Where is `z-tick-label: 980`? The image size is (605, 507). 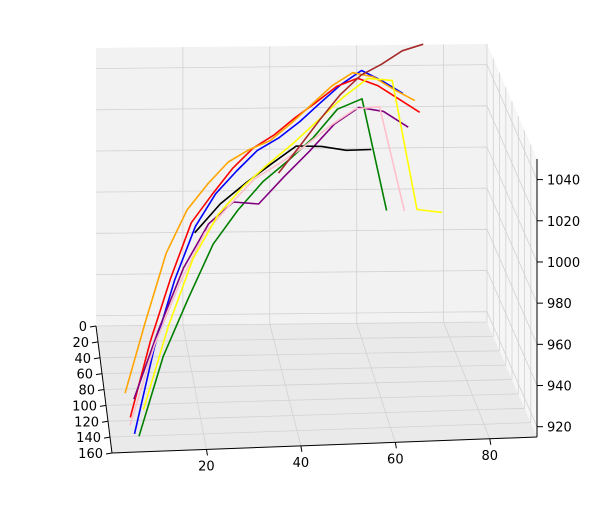
z-tick-label: 980 is located at coordinates (559, 304).